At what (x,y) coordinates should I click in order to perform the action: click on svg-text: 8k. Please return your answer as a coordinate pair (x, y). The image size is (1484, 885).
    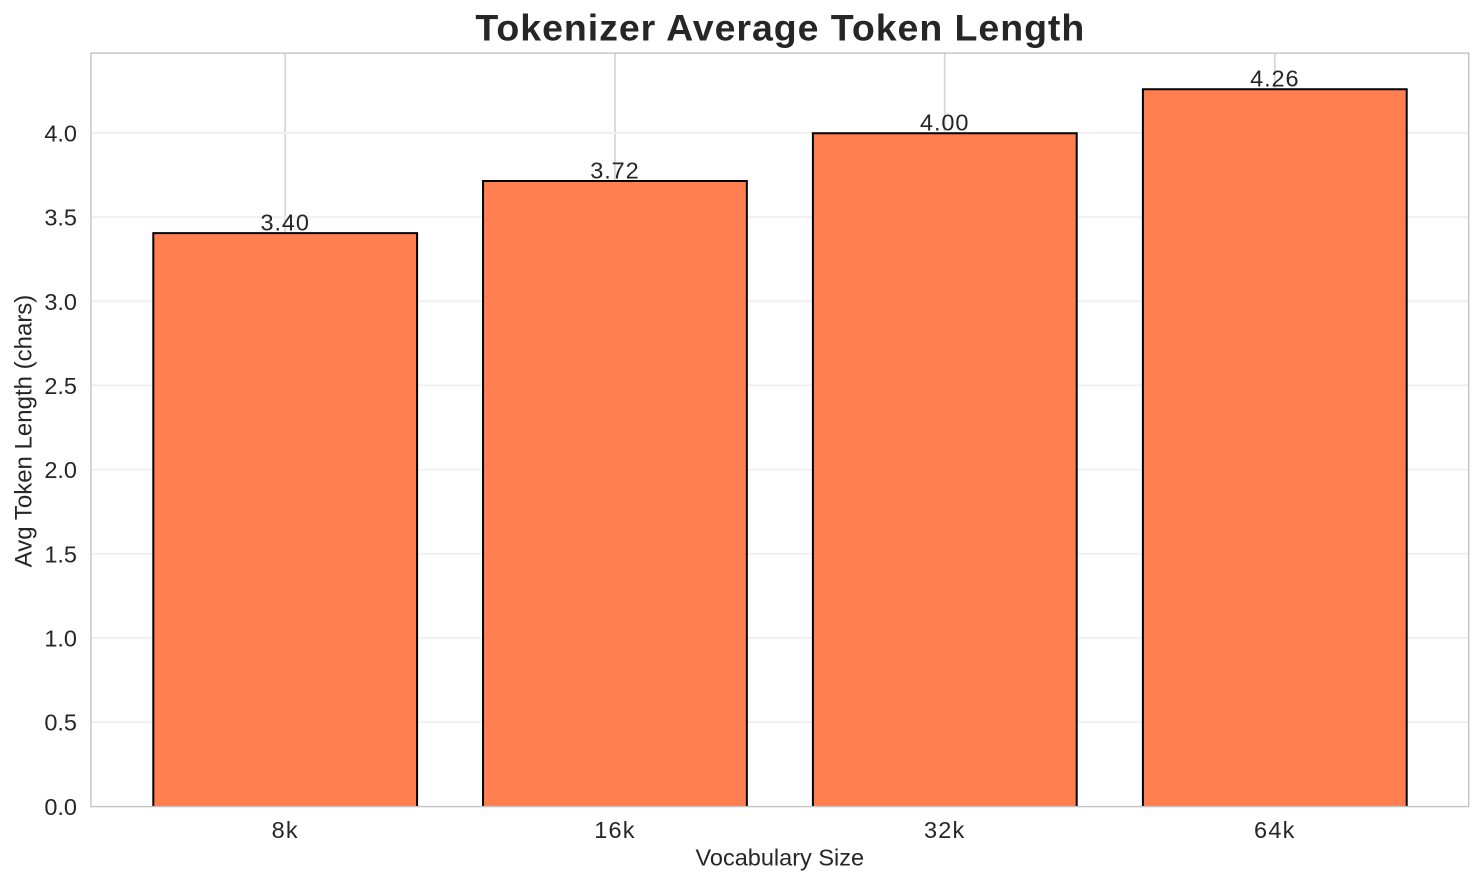
    Looking at the image, I should click on (285, 830).